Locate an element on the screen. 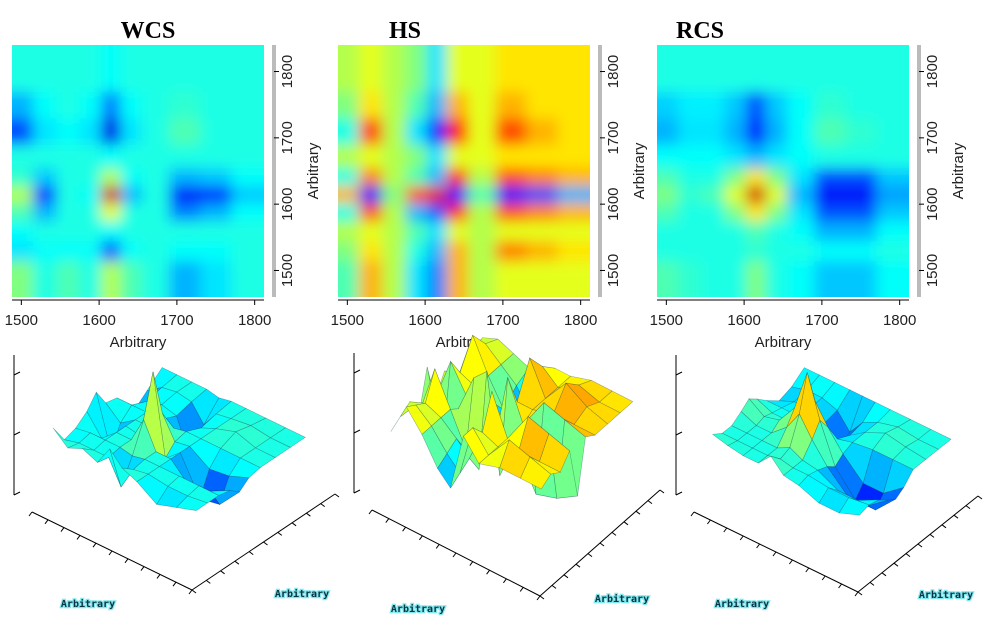 This screenshot has height=618, width=986. surface is located at coordinates (512, 416).